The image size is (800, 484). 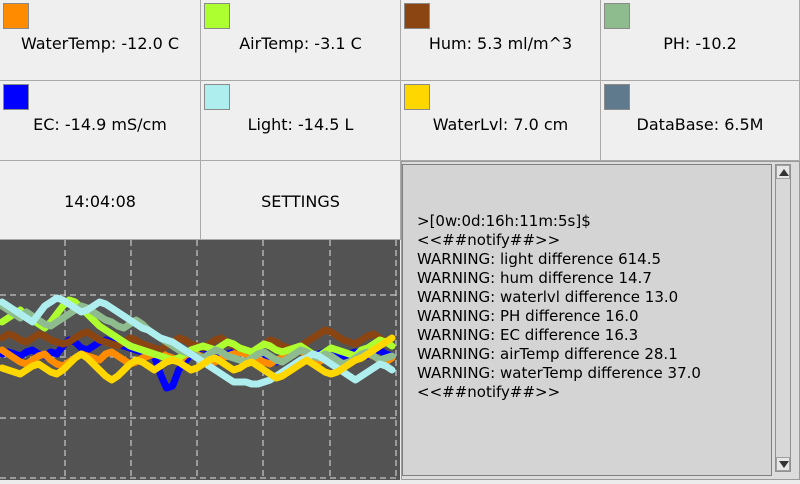 What do you see at coordinates (300, 124) in the screenshot?
I see `light-label: Light: -14.5 L` at bounding box center [300, 124].